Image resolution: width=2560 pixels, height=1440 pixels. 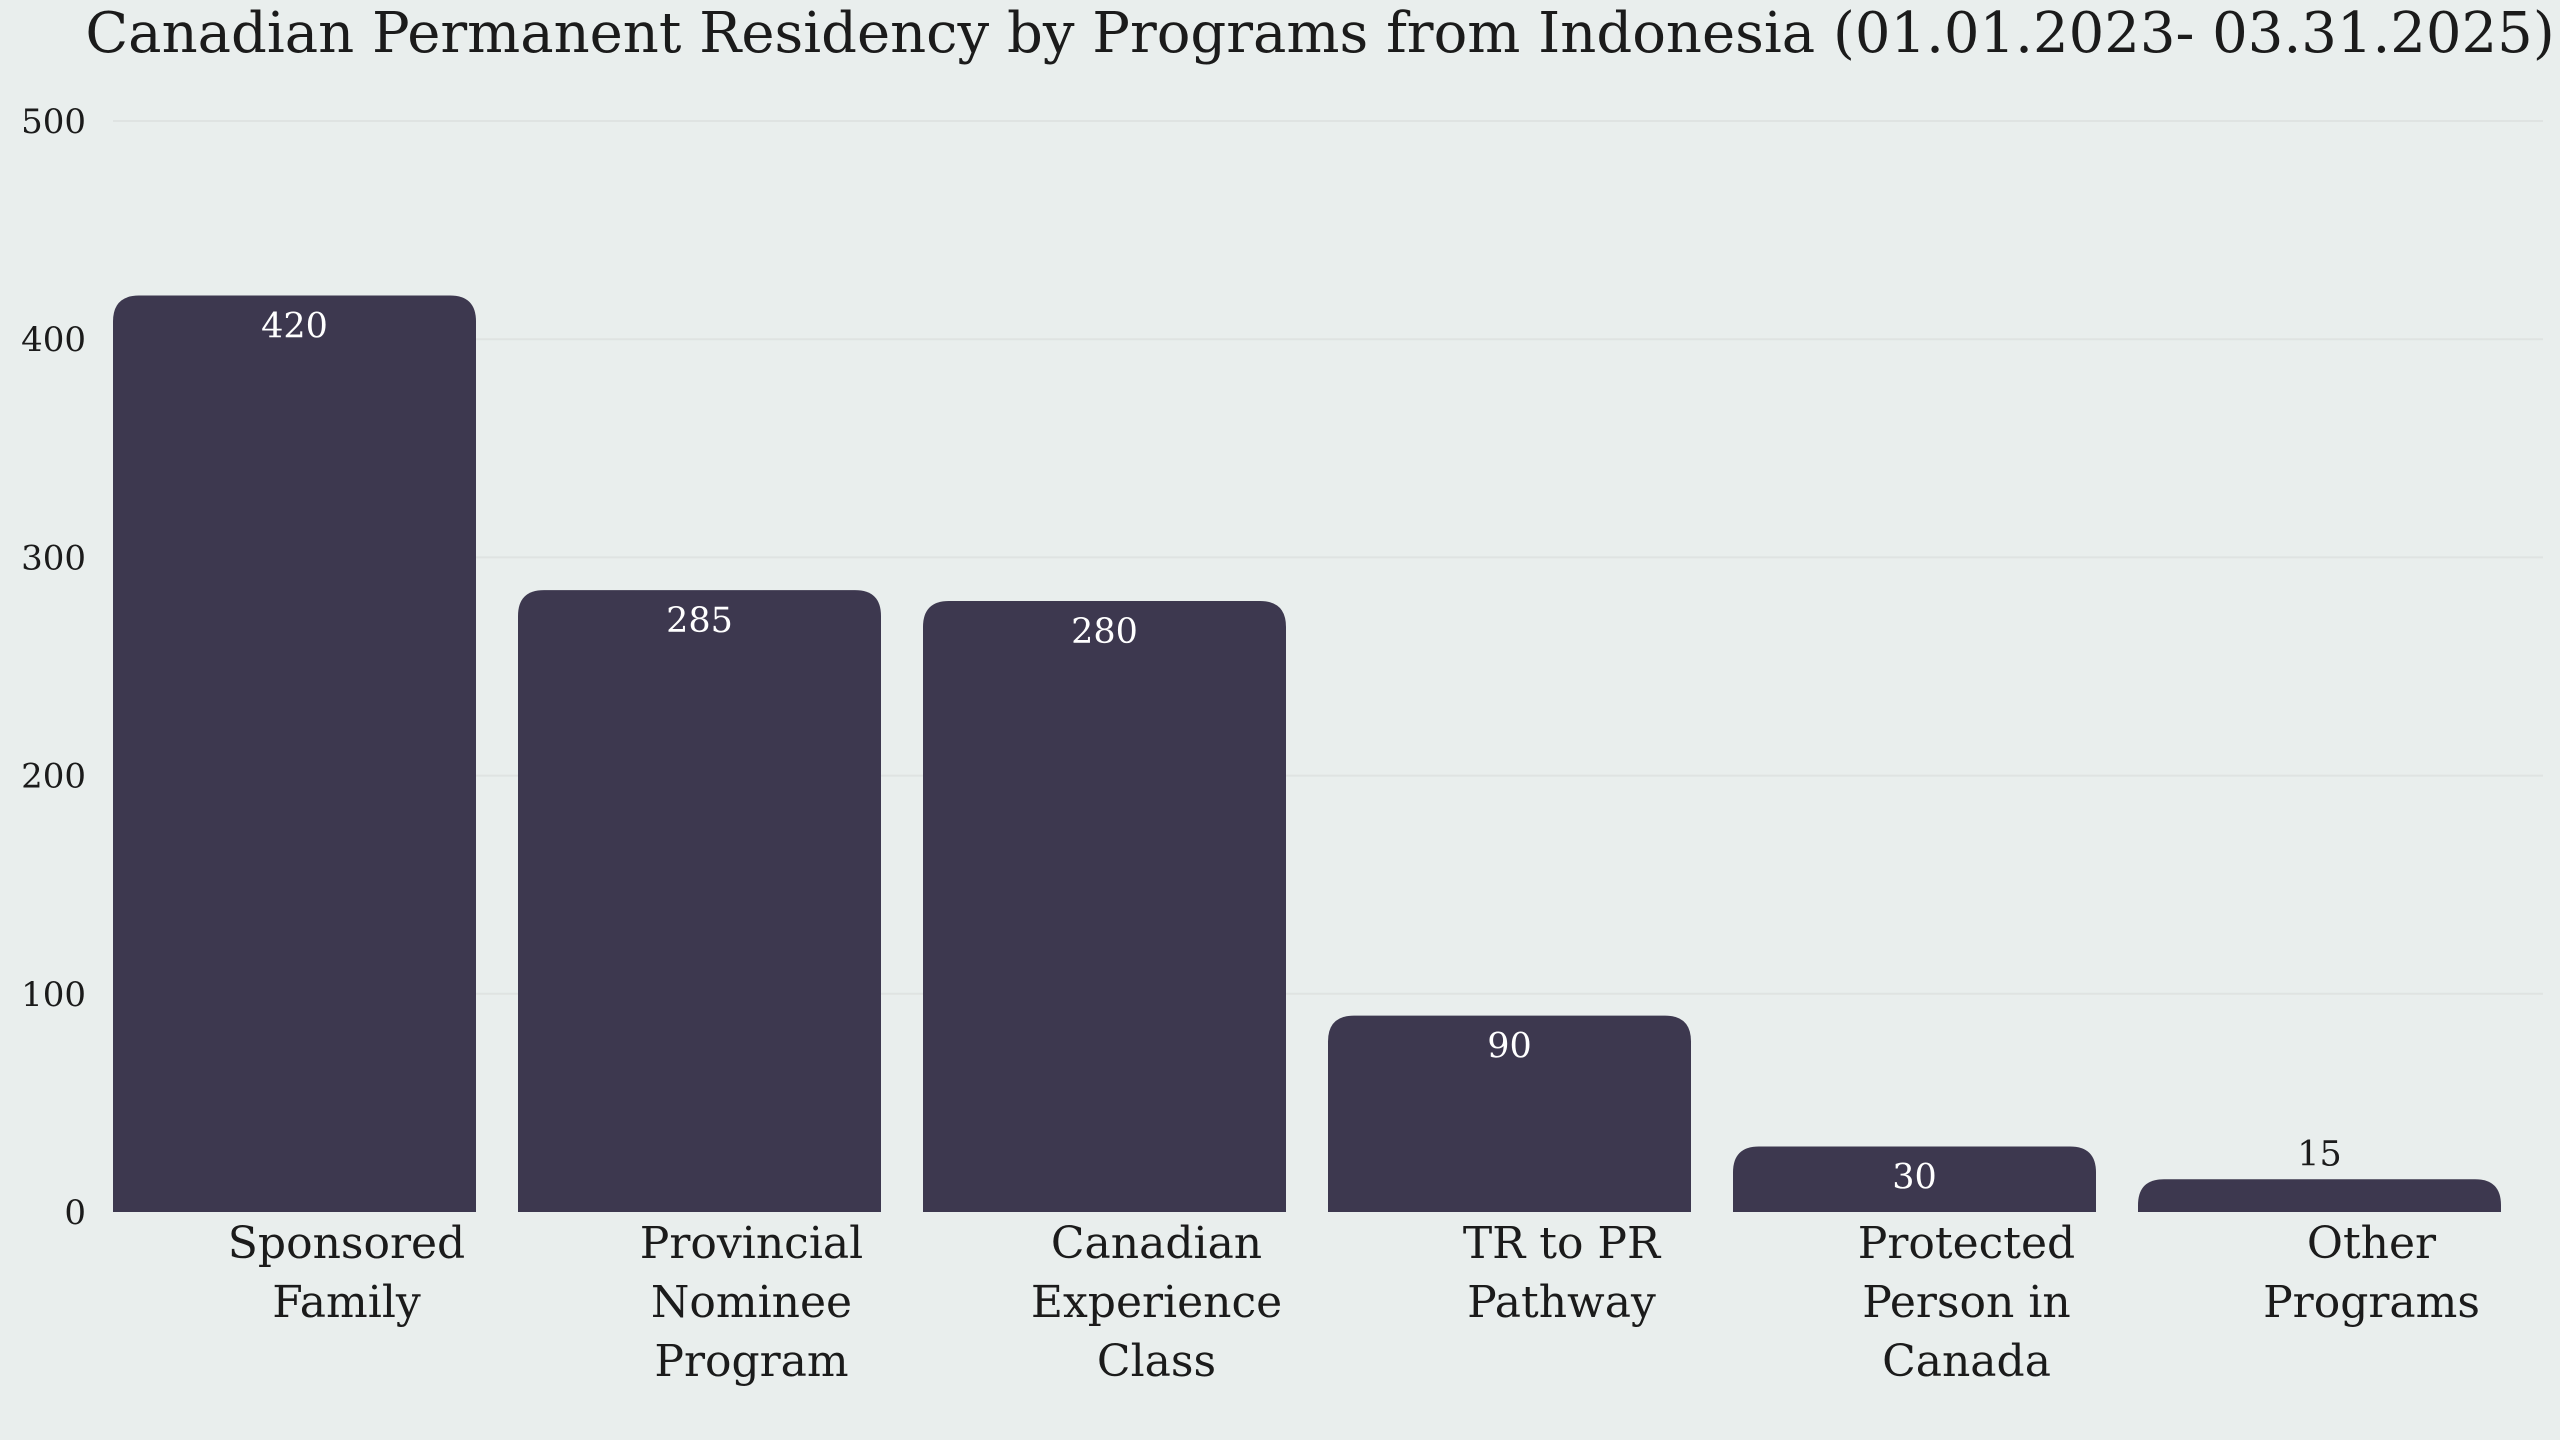 I want to click on bar-value-label: 90, so click(x=1509, y=1047).